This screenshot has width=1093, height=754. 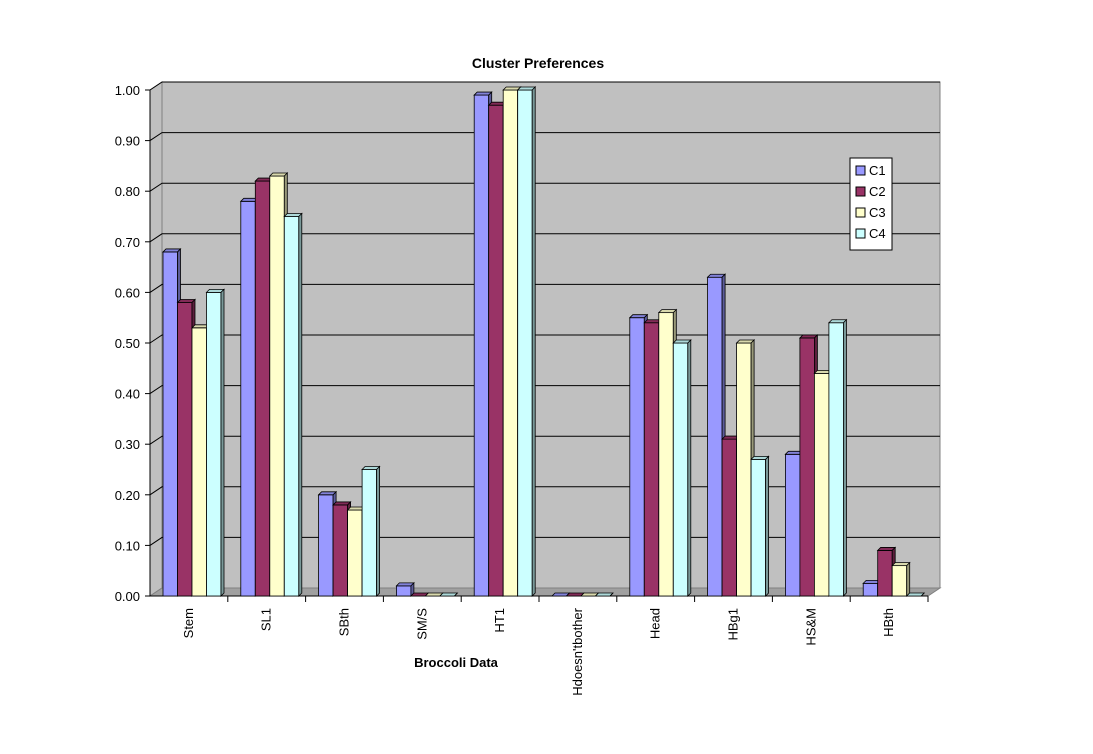 I want to click on legend-label: C1, so click(x=877, y=170).